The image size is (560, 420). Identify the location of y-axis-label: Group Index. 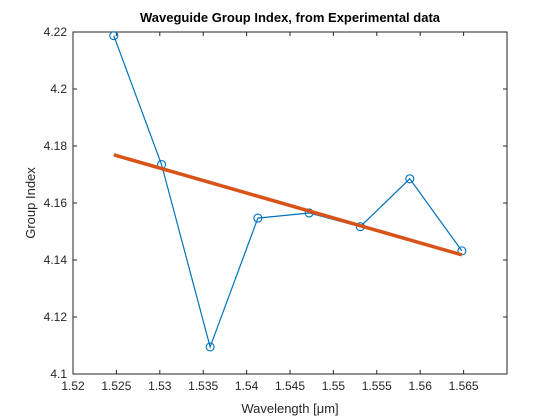
(30, 203).